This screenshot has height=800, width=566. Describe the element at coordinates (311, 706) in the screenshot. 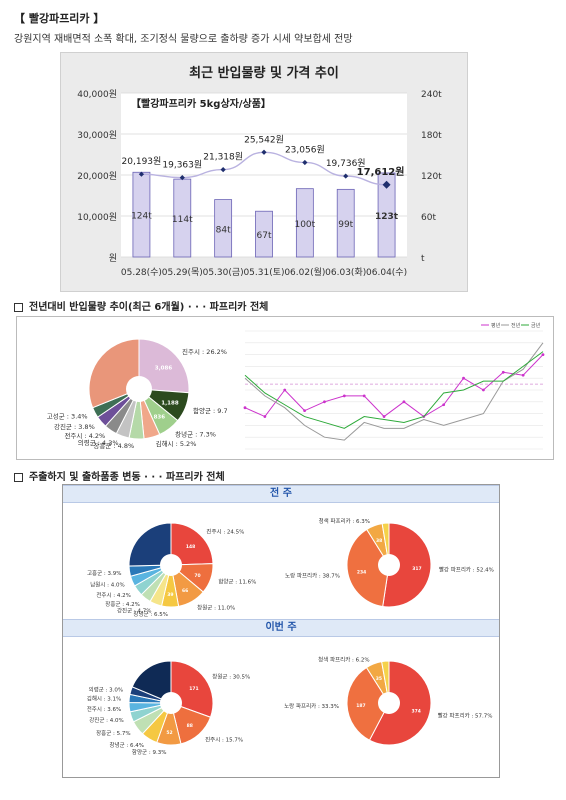

I see `pie-category-label: 노랑 파프리카 : 33.3%` at that location.